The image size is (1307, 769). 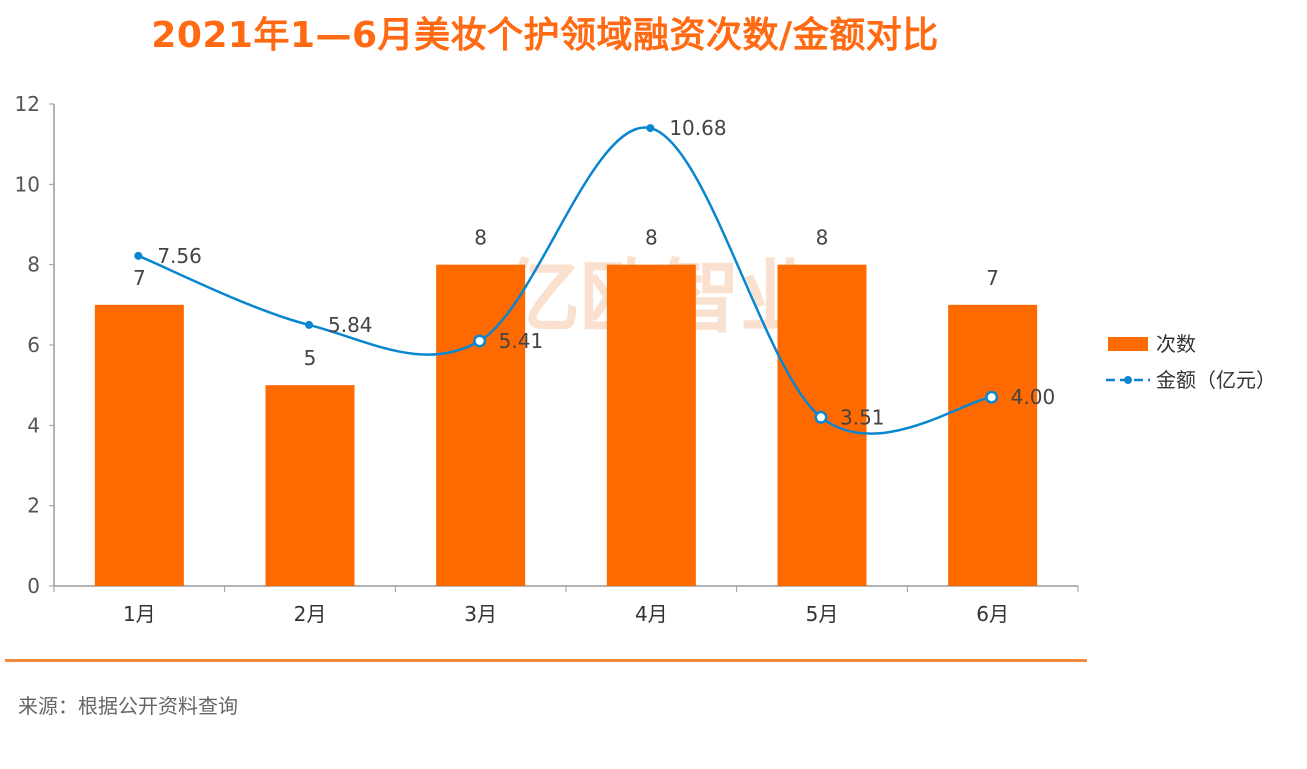 What do you see at coordinates (1128, 344) in the screenshot?
I see `legend-bar-swatch` at bounding box center [1128, 344].